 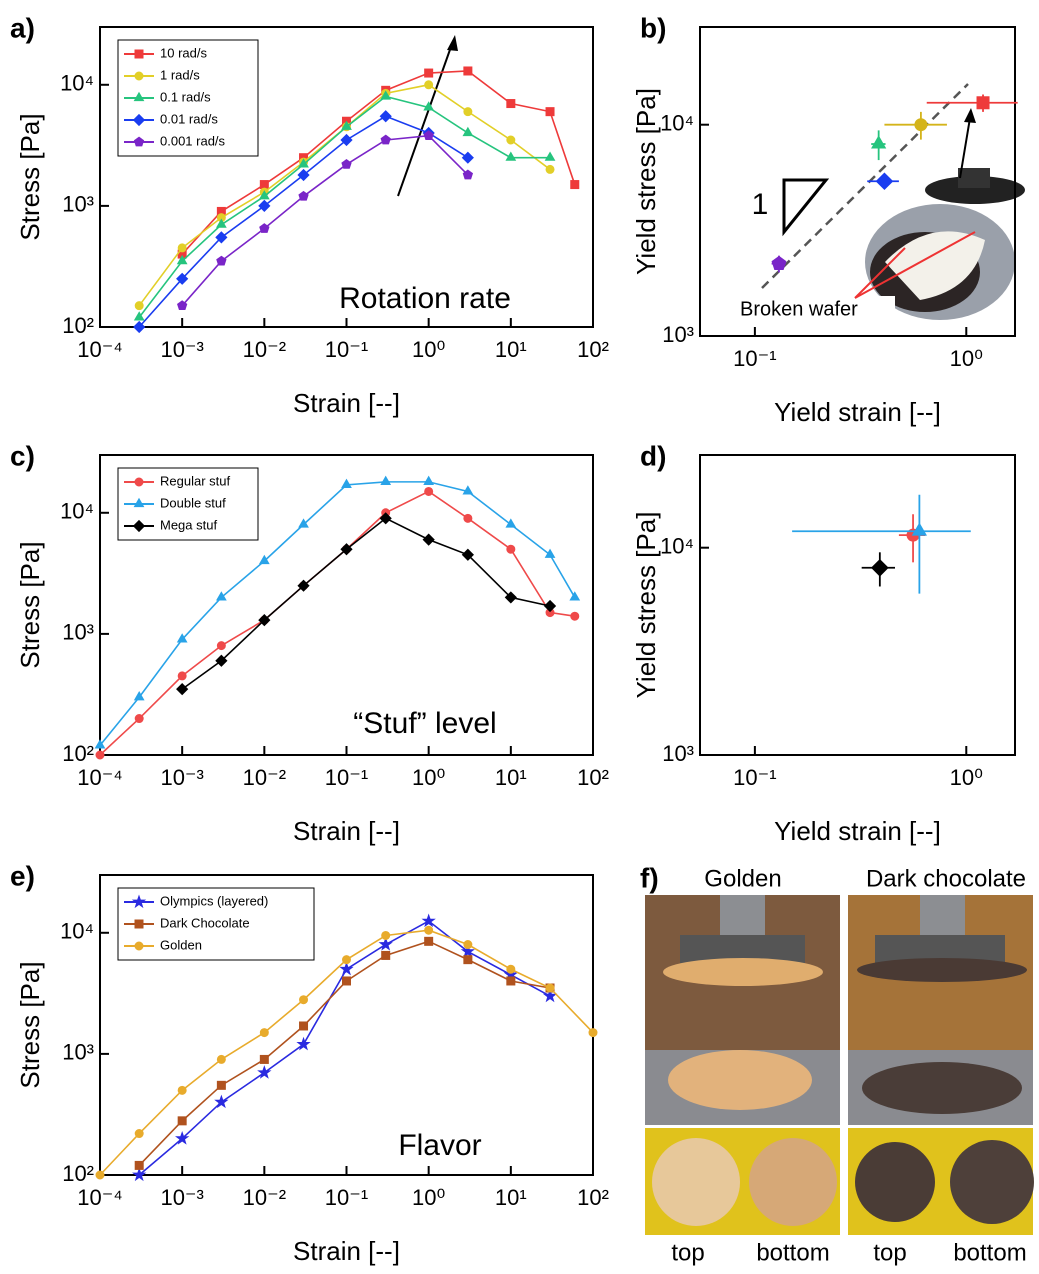 What do you see at coordinates (439, 1145) in the screenshot?
I see `annotation: Flavor` at bounding box center [439, 1145].